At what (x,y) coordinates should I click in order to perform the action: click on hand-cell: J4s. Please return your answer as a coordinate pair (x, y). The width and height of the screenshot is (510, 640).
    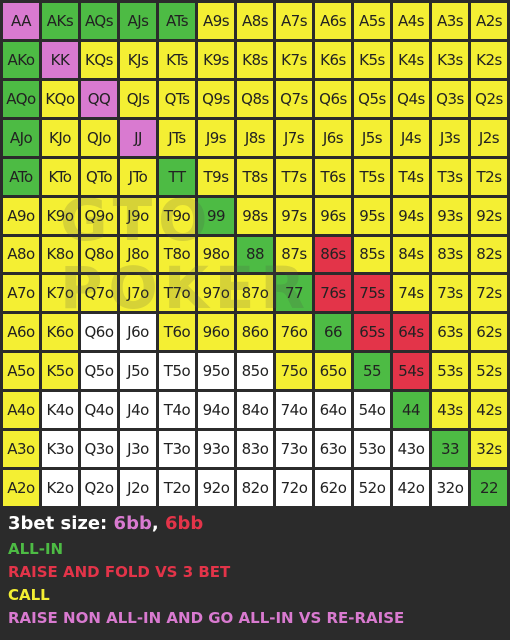
    Looking at the image, I should click on (411, 137).